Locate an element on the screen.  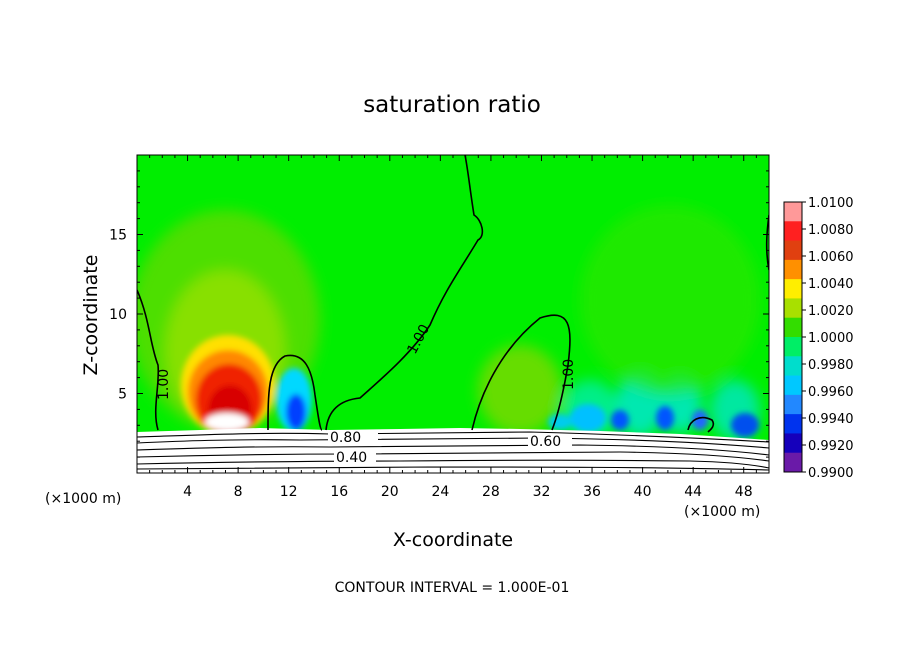
colorbar-label: 1.0020 is located at coordinates (831, 311).